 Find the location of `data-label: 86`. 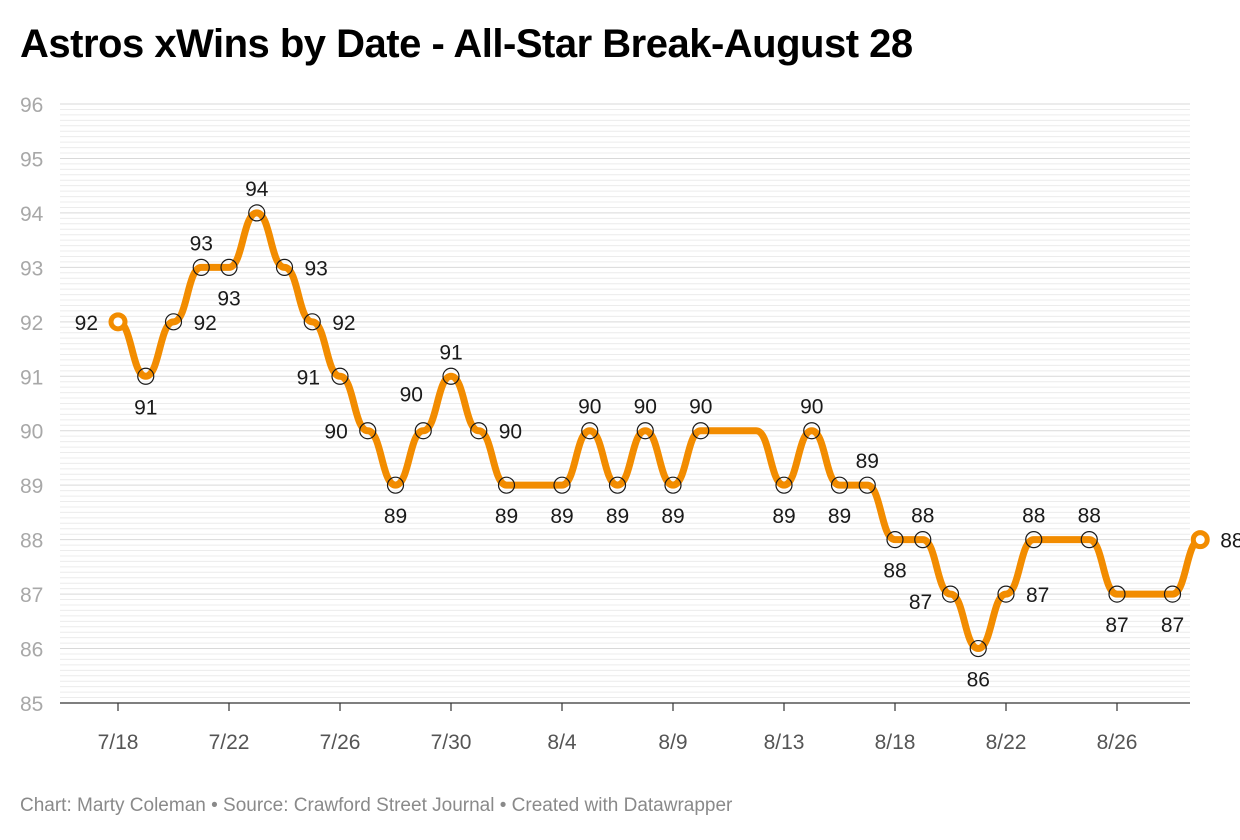

data-label: 86 is located at coordinates (978, 680).